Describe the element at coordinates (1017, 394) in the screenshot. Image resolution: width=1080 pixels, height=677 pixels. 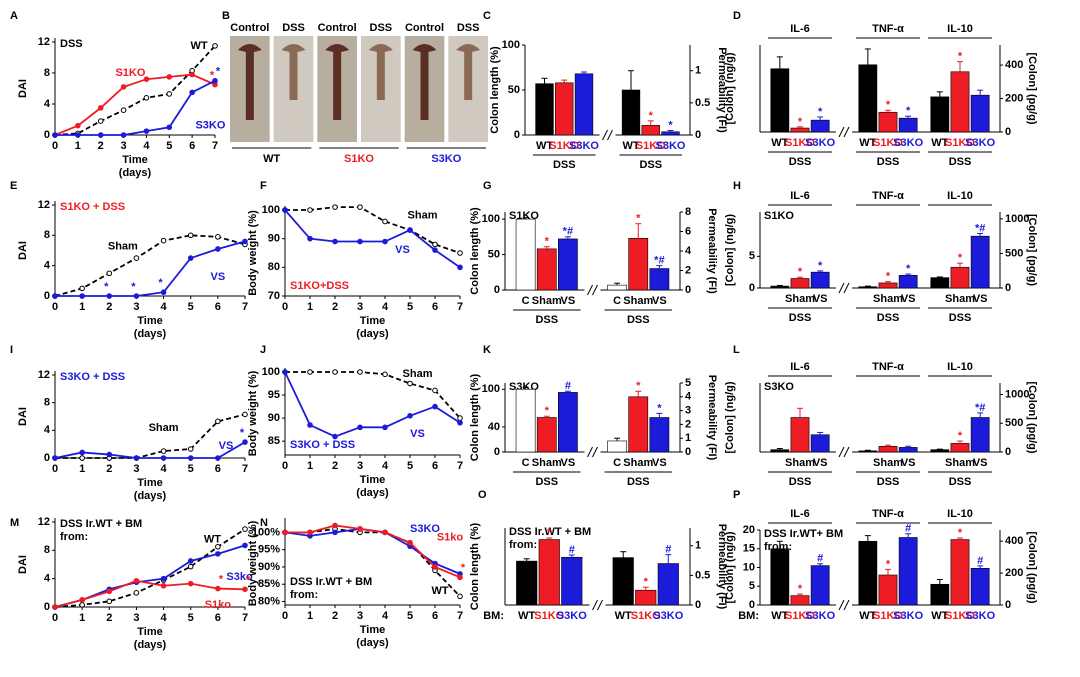
I see `y2-tick-label: 1000` at that location.